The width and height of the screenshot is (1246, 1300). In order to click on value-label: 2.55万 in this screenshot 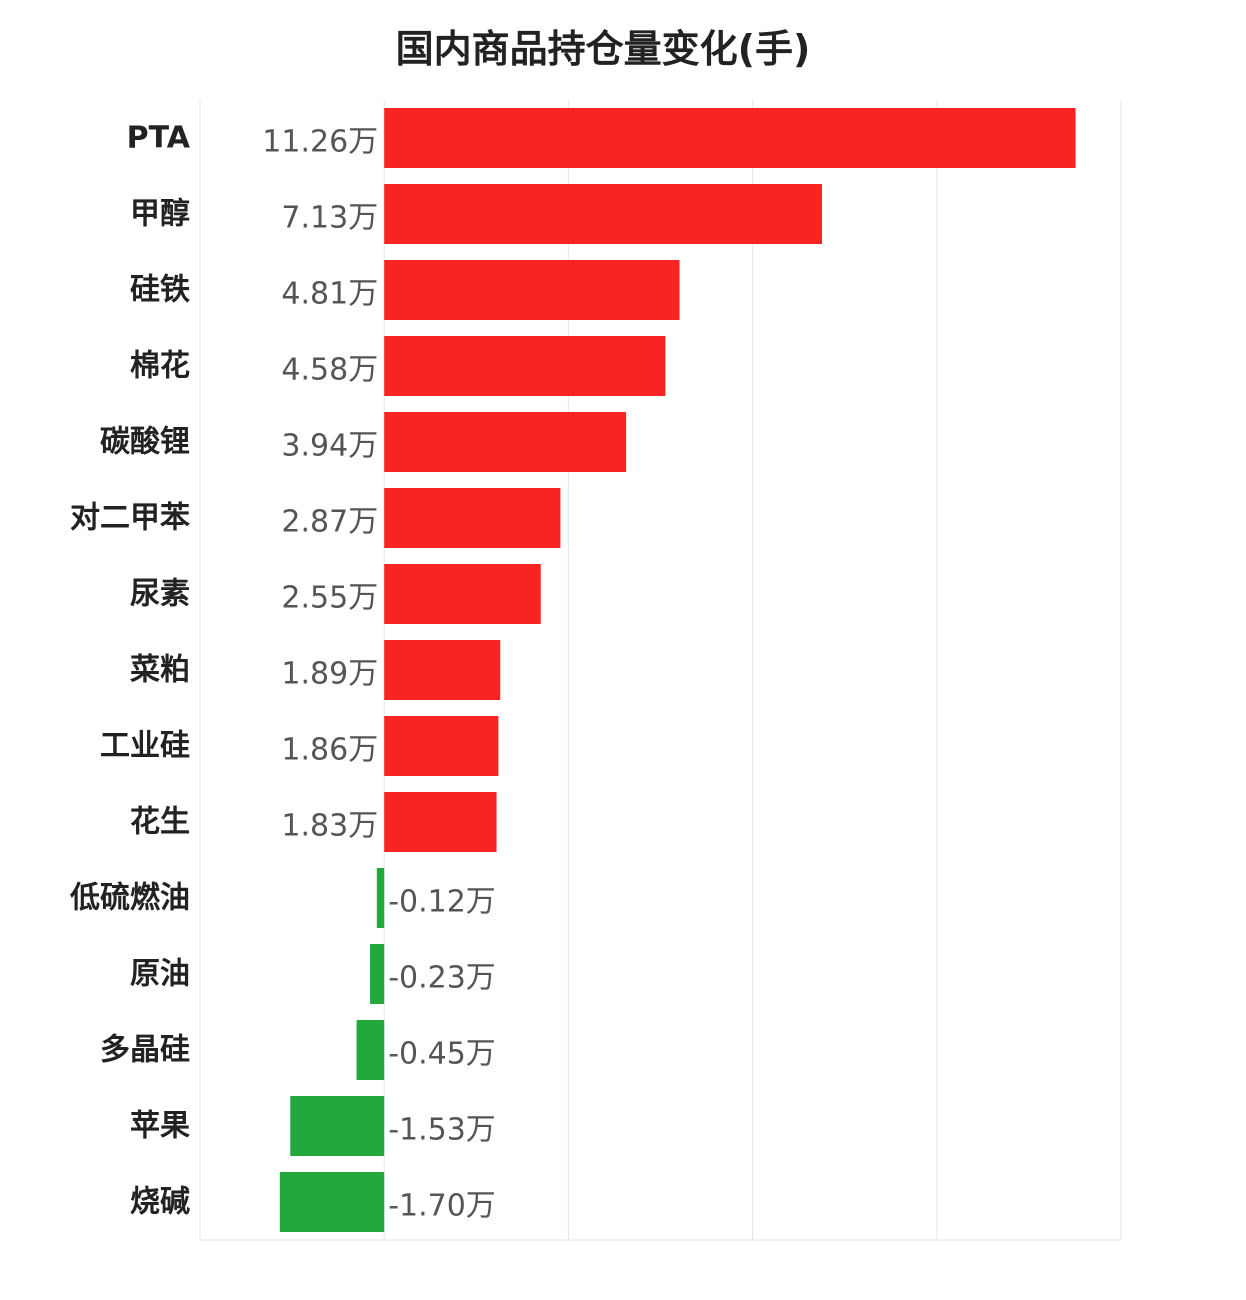, I will do `click(329, 598)`.